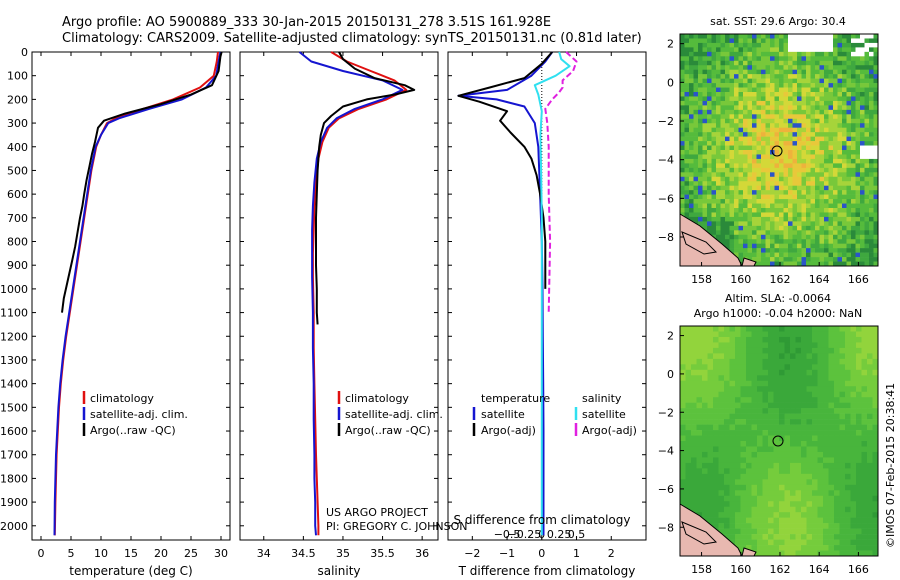  I want to click on map-x-tick-label: 162, so click(779, 279).